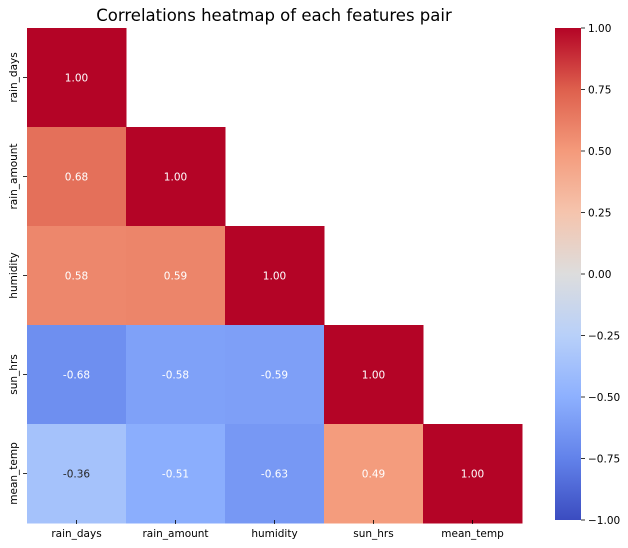  Describe the element at coordinates (175, 534) in the screenshot. I see `x-tick-label: rain_amount` at that location.